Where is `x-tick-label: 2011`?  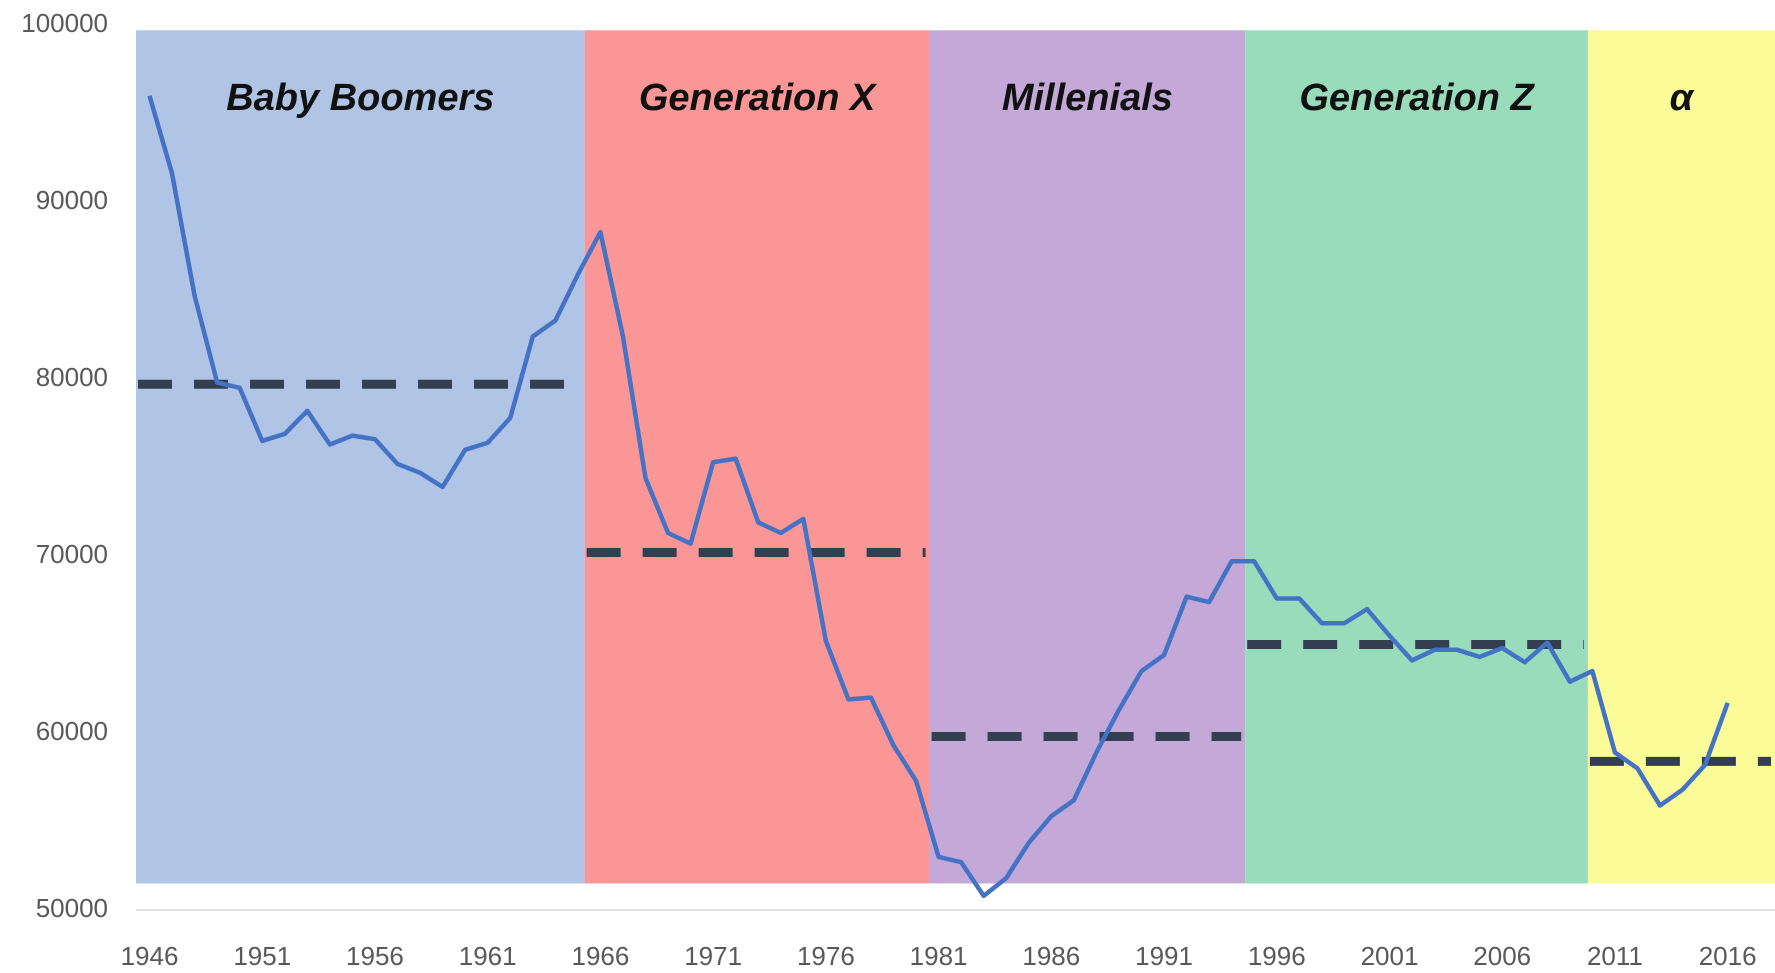 x-tick-label: 2011 is located at coordinates (1615, 956).